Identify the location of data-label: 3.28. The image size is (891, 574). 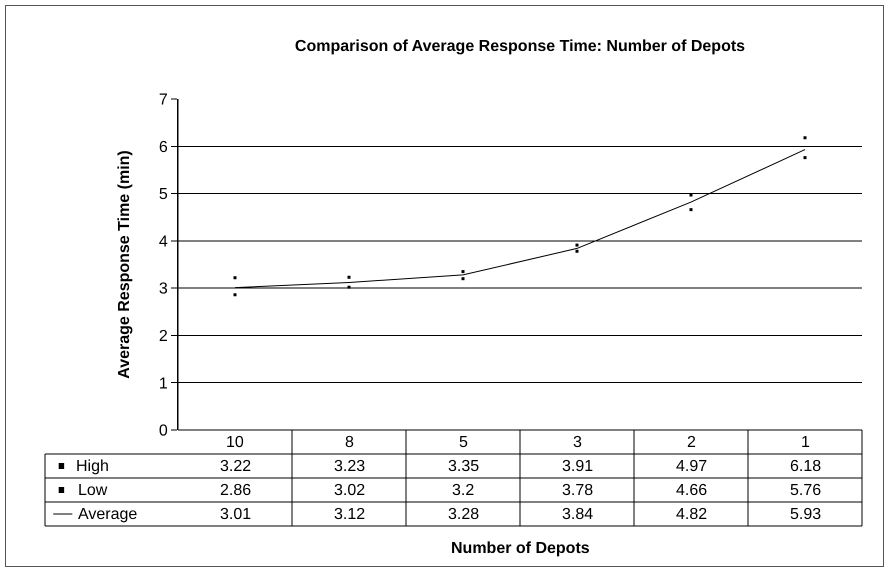
(464, 514).